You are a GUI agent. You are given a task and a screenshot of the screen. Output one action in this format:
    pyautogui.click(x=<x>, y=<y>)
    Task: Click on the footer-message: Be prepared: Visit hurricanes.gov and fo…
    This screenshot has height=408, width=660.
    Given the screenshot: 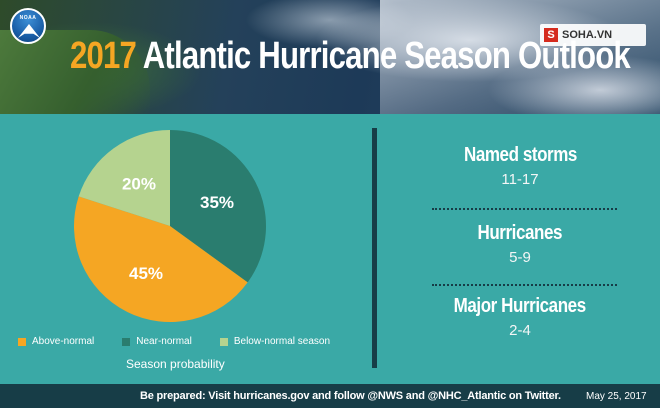 What is the action you would take?
    pyautogui.click(x=350, y=396)
    